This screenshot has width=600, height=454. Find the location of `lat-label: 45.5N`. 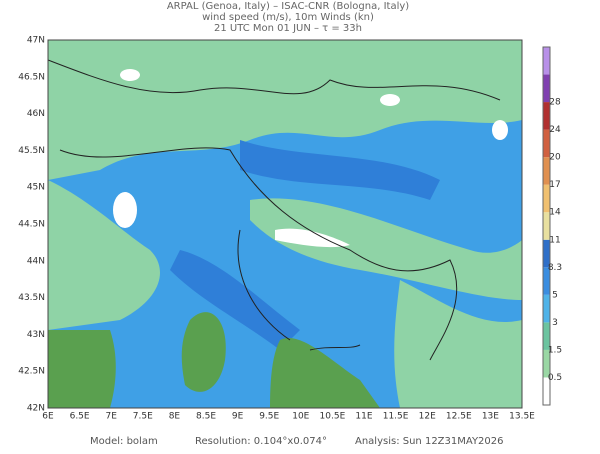

lat-label: 45.5N is located at coordinates (31, 151).